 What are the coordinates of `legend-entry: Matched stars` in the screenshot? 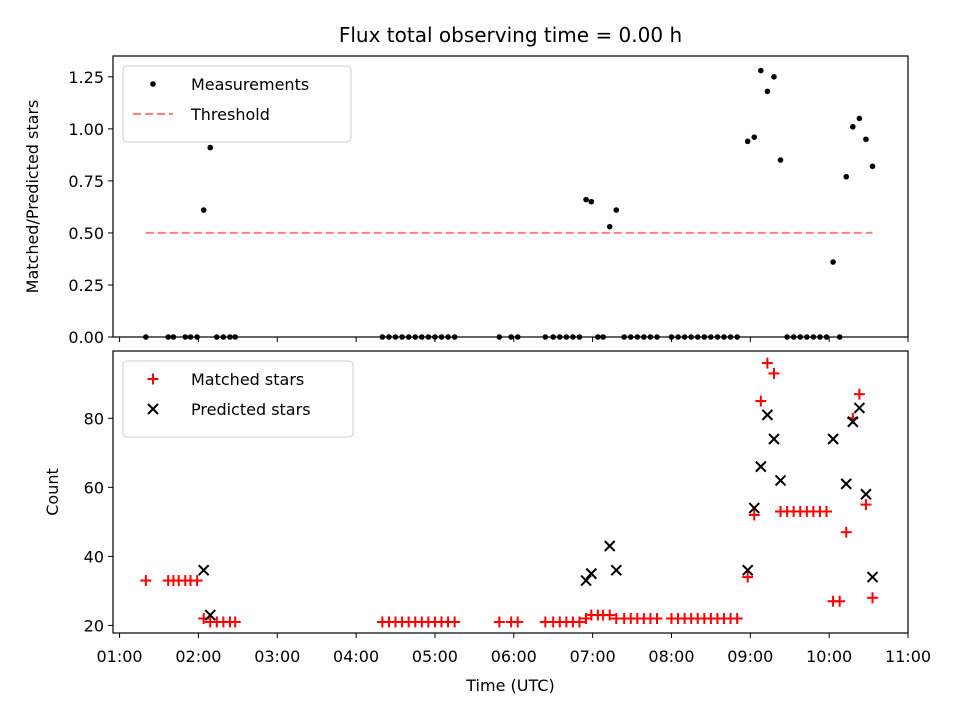 It's located at (225, 379).